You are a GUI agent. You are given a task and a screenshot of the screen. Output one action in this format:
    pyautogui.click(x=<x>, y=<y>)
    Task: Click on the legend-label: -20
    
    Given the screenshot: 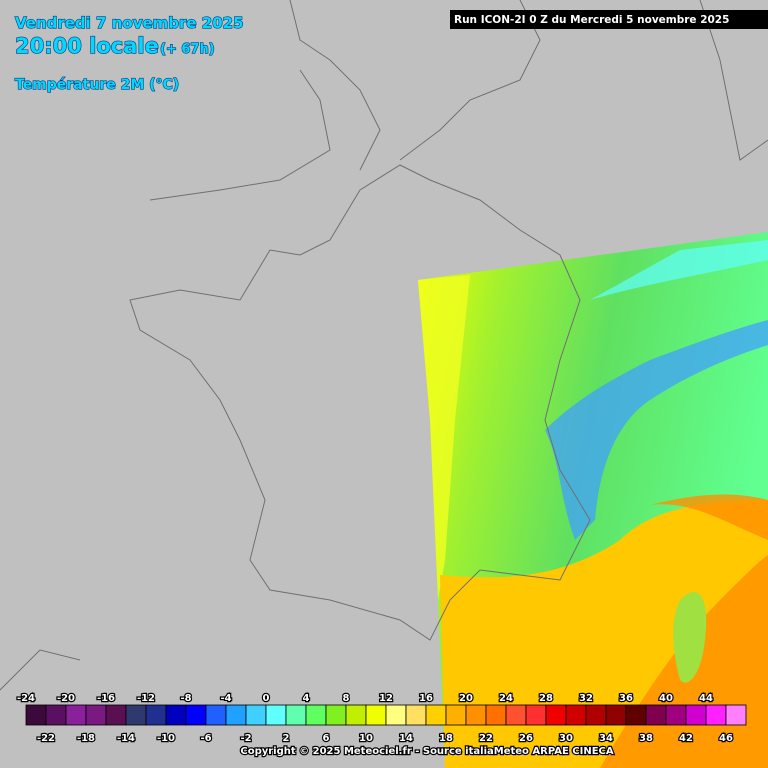 What is the action you would take?
    pyautogui.click(x=66, y=698)
    